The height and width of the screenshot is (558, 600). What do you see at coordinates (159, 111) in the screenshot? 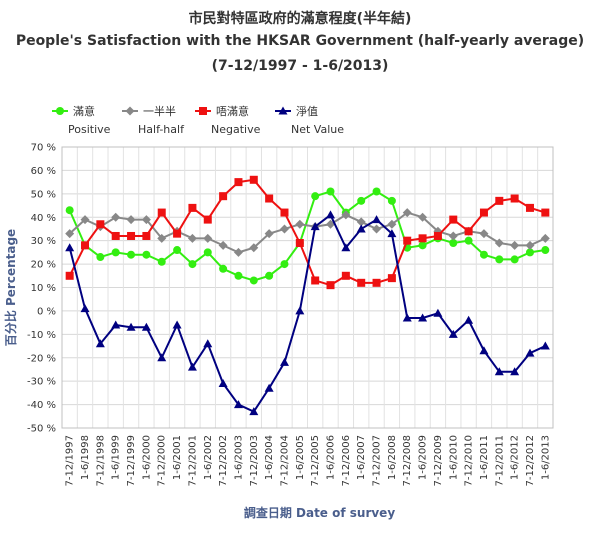
I see `legend-label-half-half: 一半半` at bounding box center [159, 111].